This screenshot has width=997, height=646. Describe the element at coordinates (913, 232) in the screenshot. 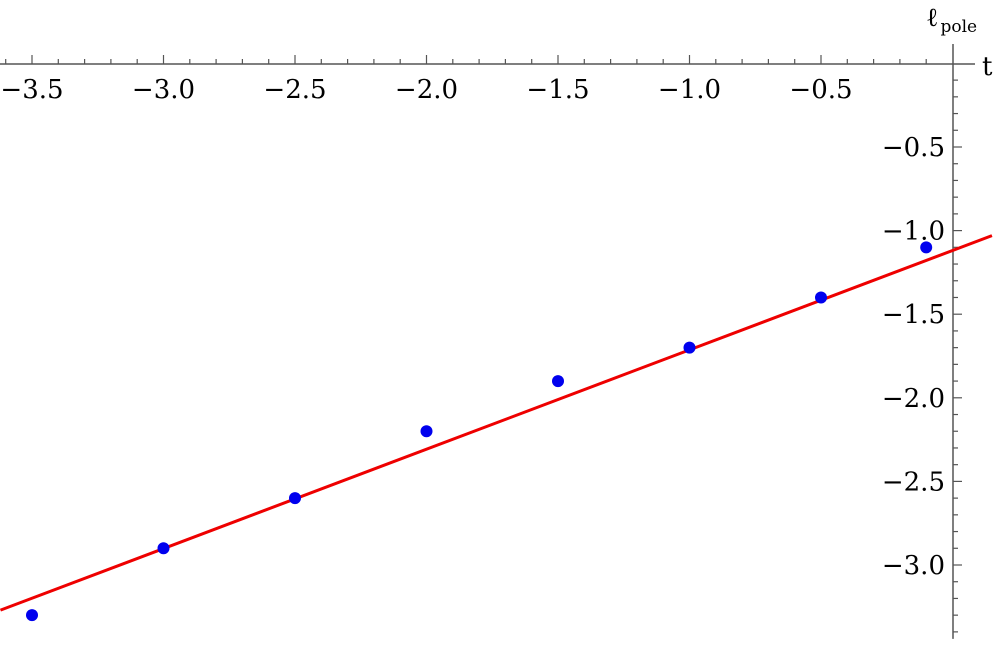

I see `y-tick-label: −1.0` at that location.